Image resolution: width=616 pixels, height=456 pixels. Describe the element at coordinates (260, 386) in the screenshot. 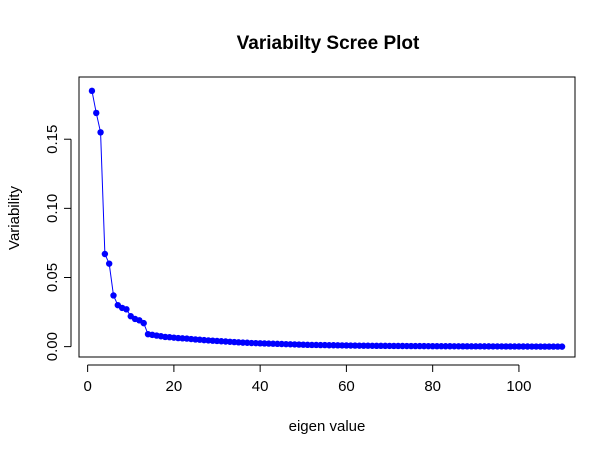

I see `x-tick-label: 40` at that location.